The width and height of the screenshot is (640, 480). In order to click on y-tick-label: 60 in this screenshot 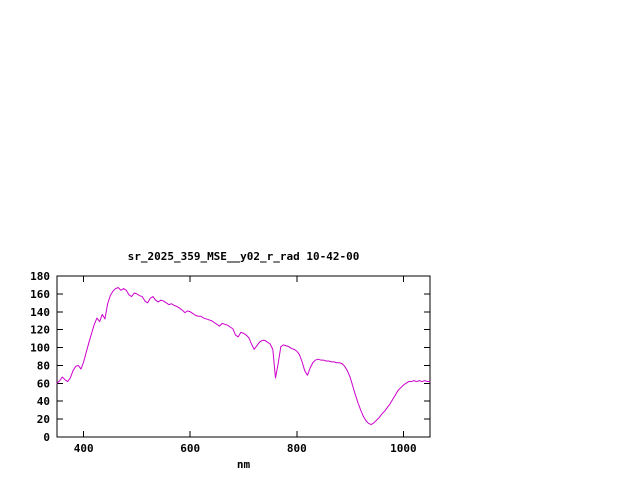, I will do `click(43, 383)`.